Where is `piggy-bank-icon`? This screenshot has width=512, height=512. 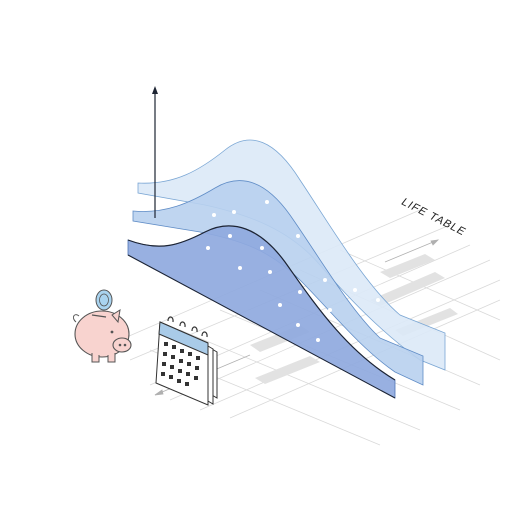 piggy-bank-icon is located at coordinates (102, 335).